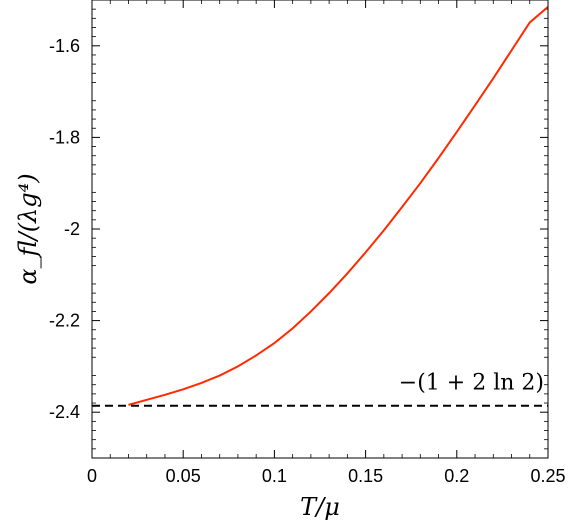 This screenshot has height=528, width=582. What do you see at coordinates (28, 228) in the screenshot?
I see `y-axis-label: α_fl/(λg⁴)` at bounding box center [28, 228].